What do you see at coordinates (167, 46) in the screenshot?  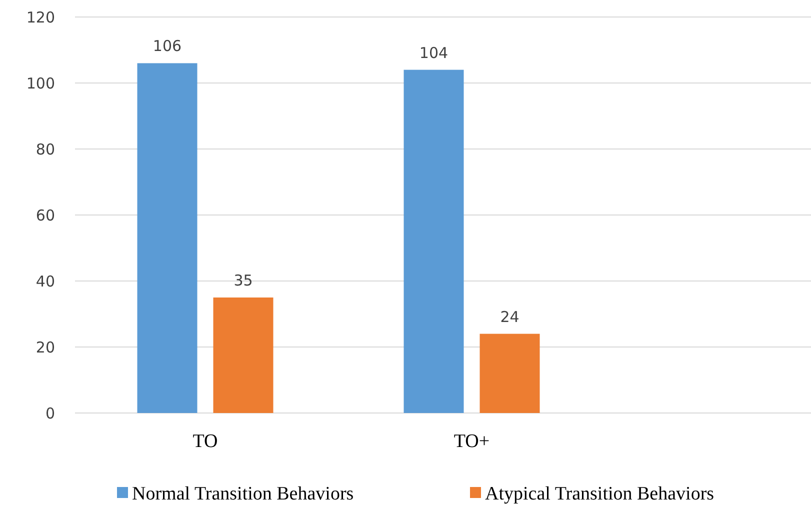 I see `data-label: 106` at bounding box center [167, 46].